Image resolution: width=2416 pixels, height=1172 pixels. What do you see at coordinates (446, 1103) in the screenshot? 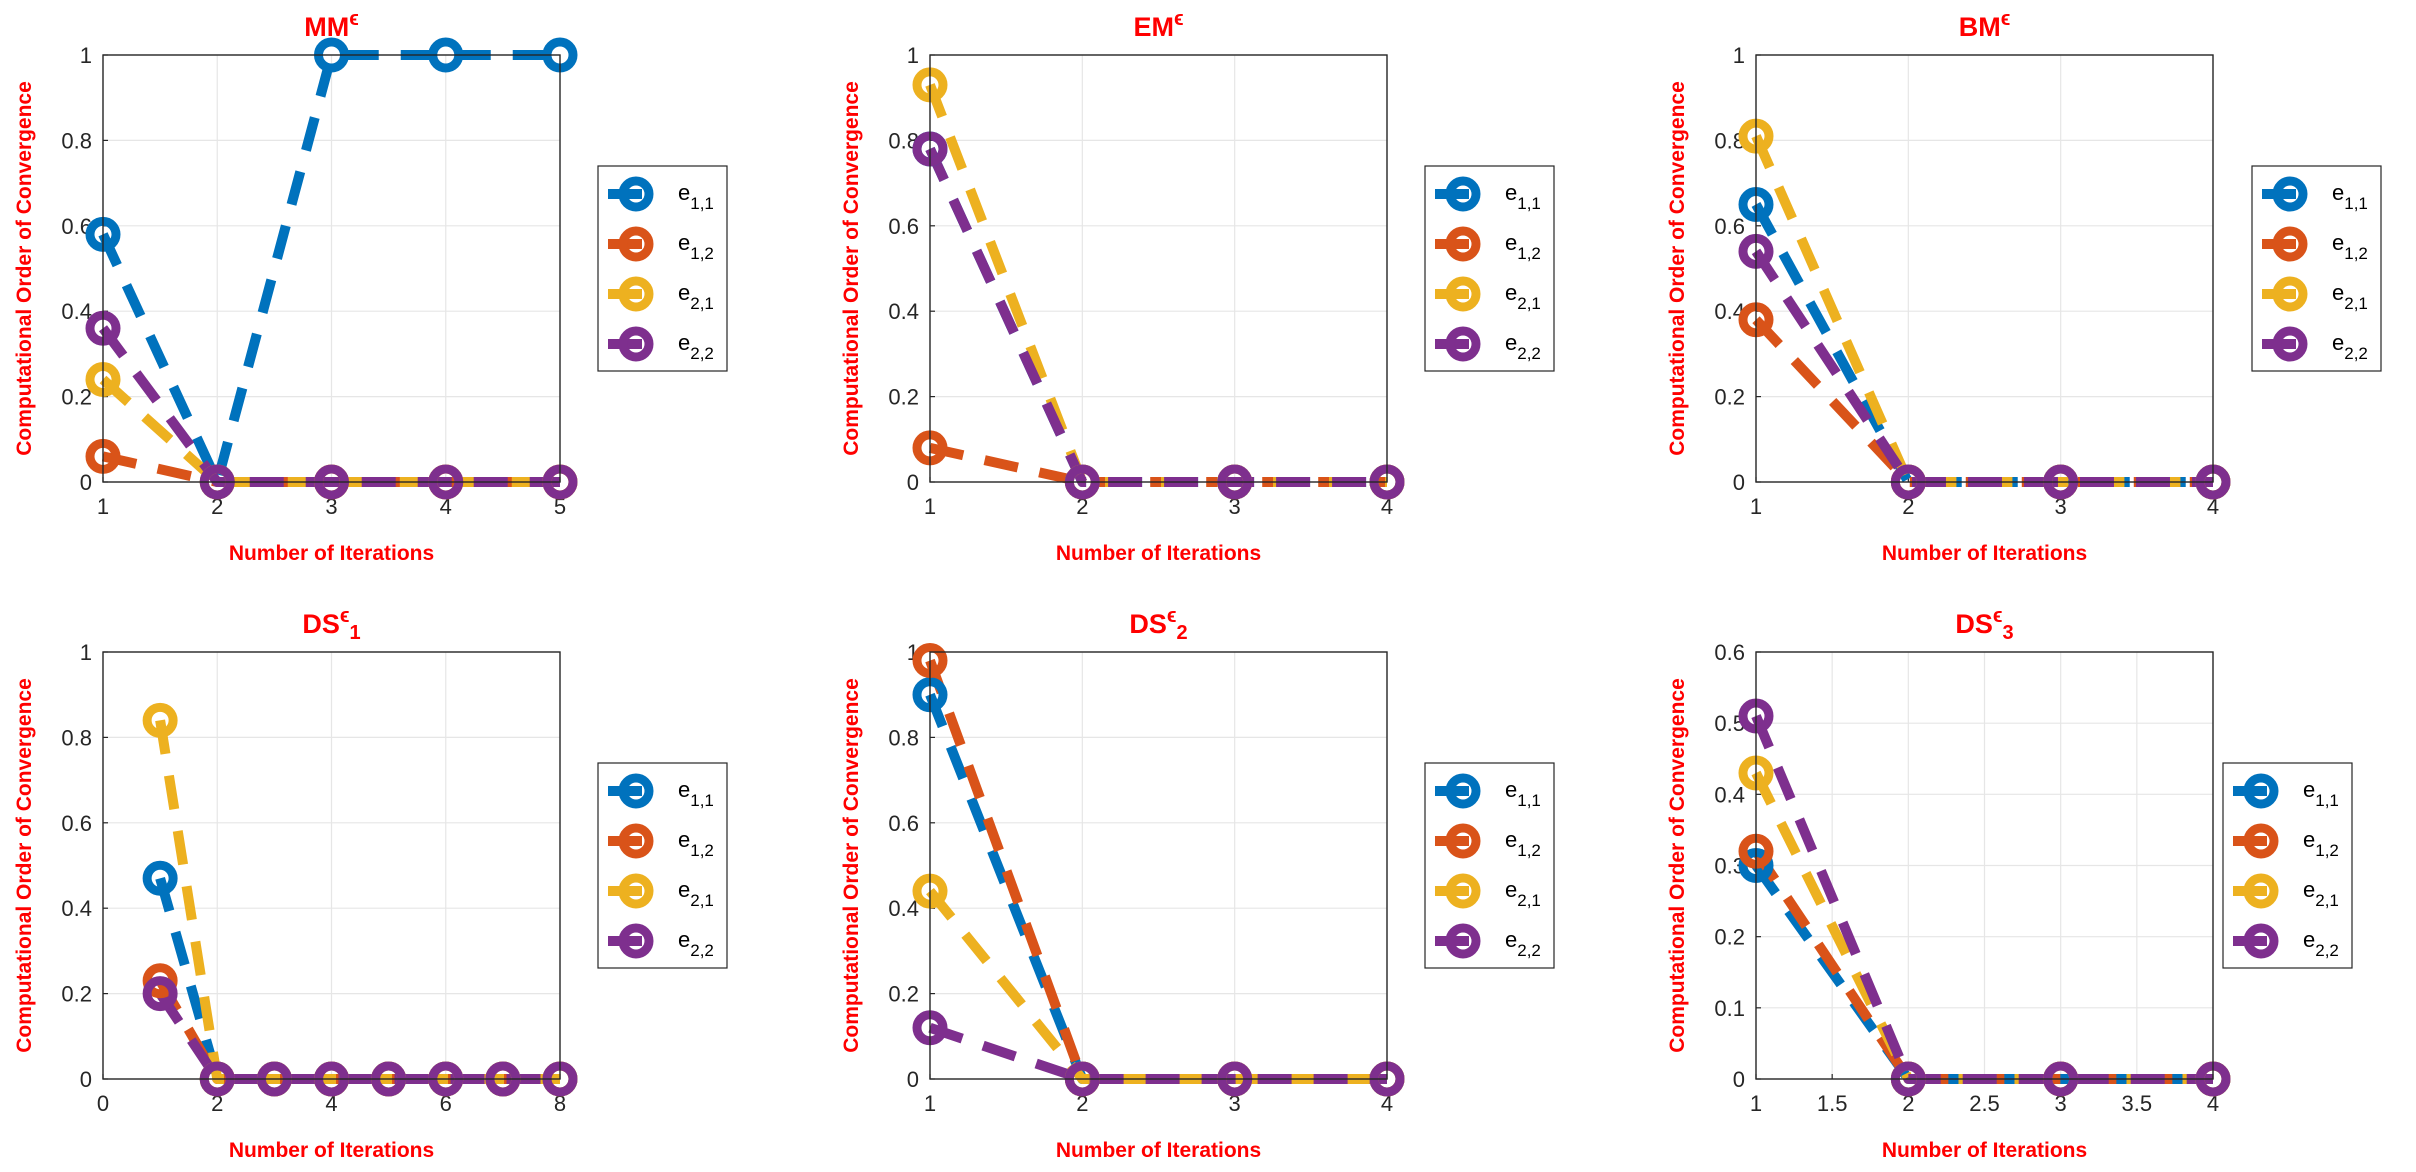
I see `x-tick-label: 6` at bounding box center [446, 1103].